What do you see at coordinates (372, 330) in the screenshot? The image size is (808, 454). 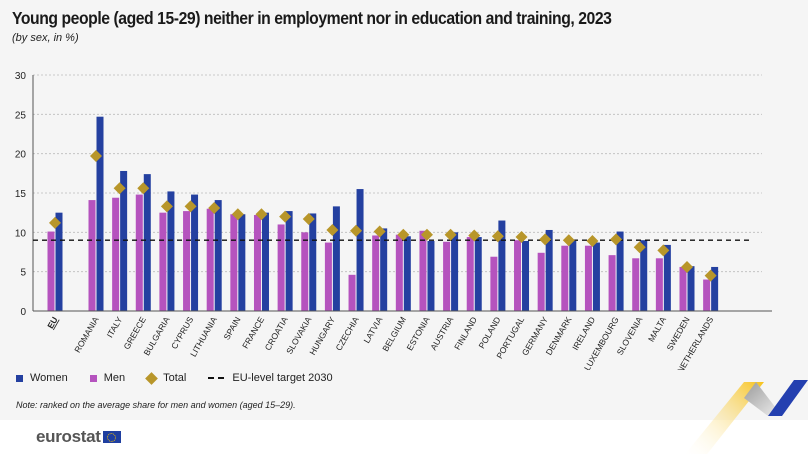 I see `x-tick-label: LATVIA` at bounding box center [372, 330].